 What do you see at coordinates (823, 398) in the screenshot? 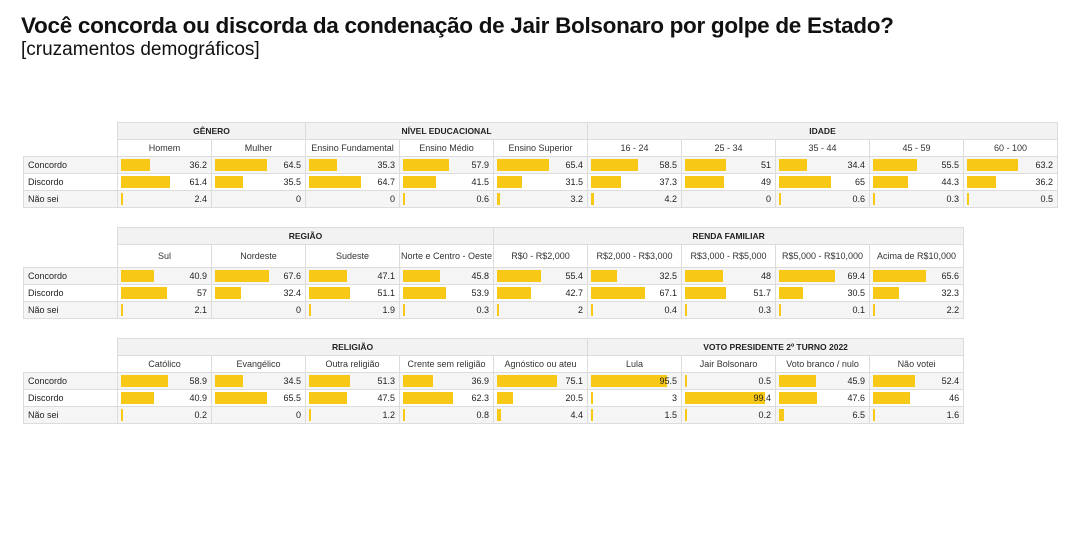
I see `value-cell: 47.6` at bounding box center [823, 398].